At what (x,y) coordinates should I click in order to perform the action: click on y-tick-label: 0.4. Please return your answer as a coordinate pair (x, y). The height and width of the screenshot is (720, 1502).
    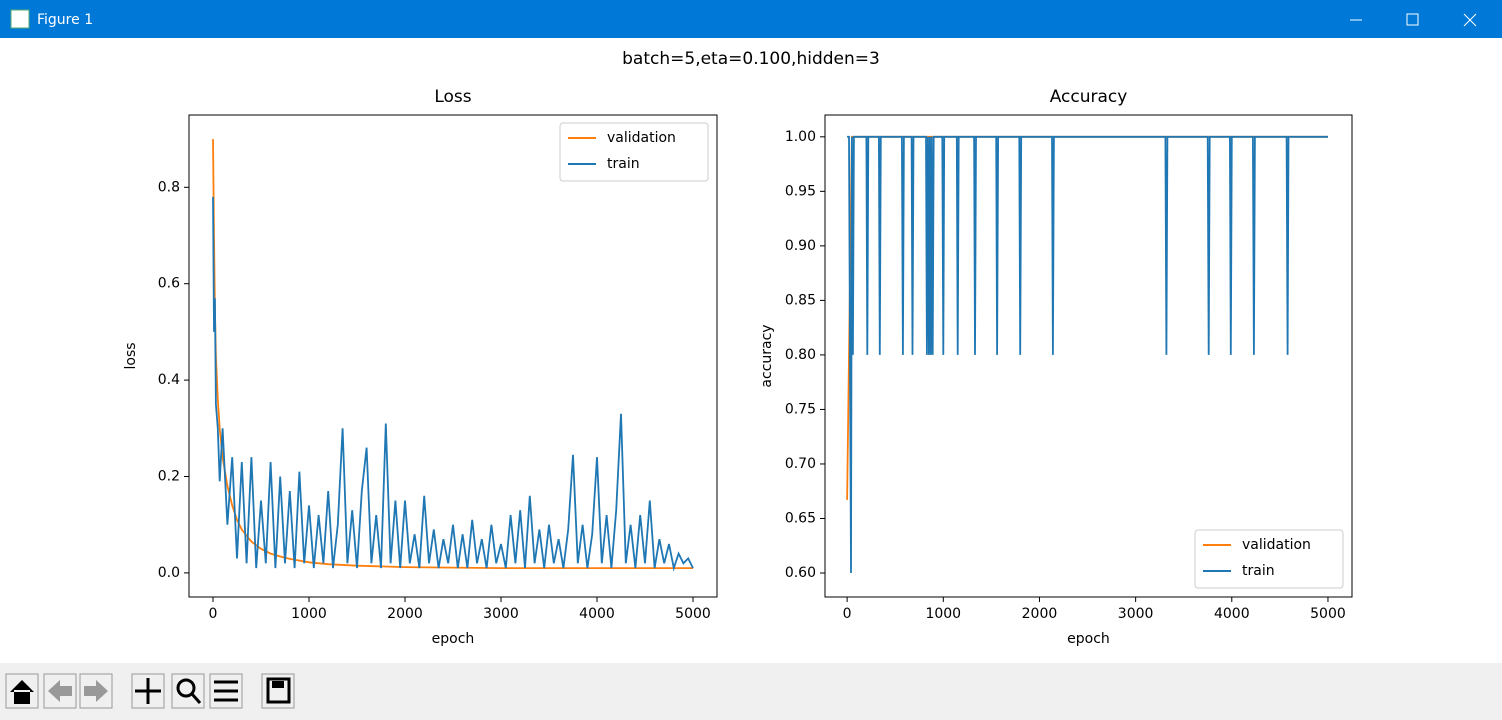
    Looking at the image, I should click on (169, 380).